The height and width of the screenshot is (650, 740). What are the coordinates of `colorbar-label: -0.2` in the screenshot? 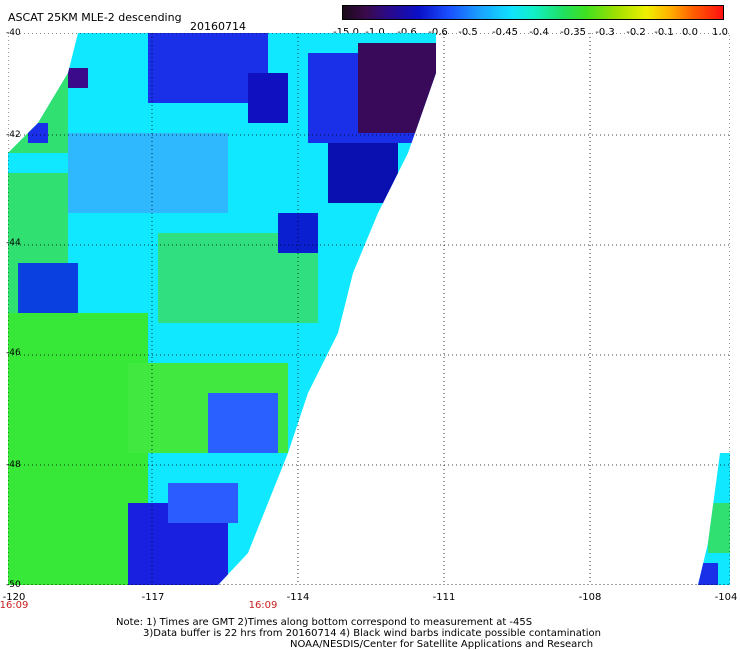 It's located at (636, 32).